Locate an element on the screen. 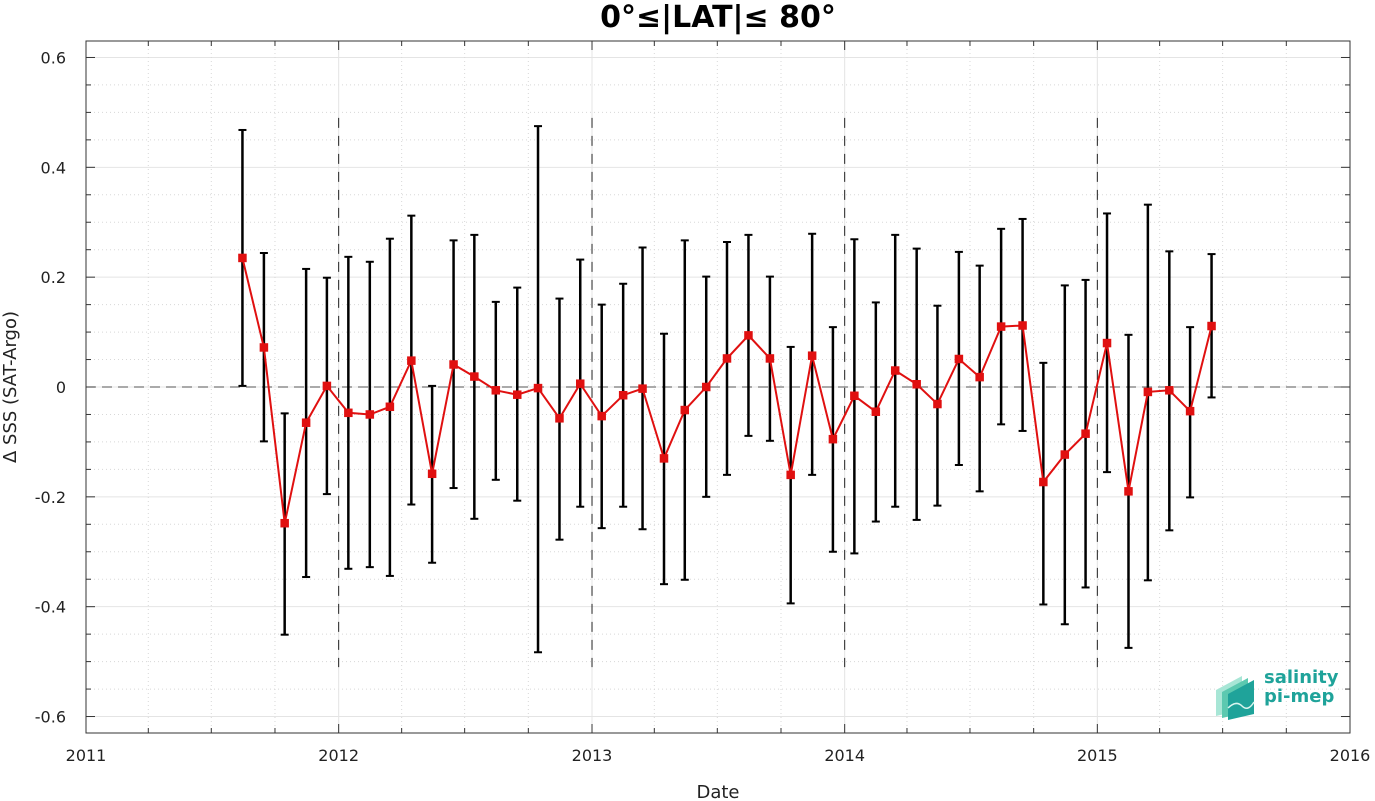 The width and height of the screenshot is (1375, 801). wave-stack-icon is located at coordinates (1235, 698).